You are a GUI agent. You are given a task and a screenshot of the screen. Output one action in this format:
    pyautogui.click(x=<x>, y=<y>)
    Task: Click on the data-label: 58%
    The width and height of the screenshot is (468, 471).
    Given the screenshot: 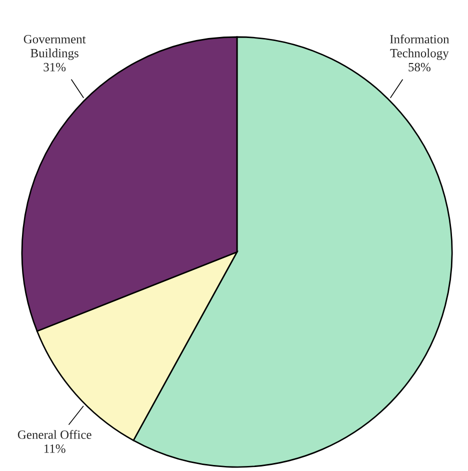 What is the action you would take?
    pyautogui.click(x=419, y=67)
    